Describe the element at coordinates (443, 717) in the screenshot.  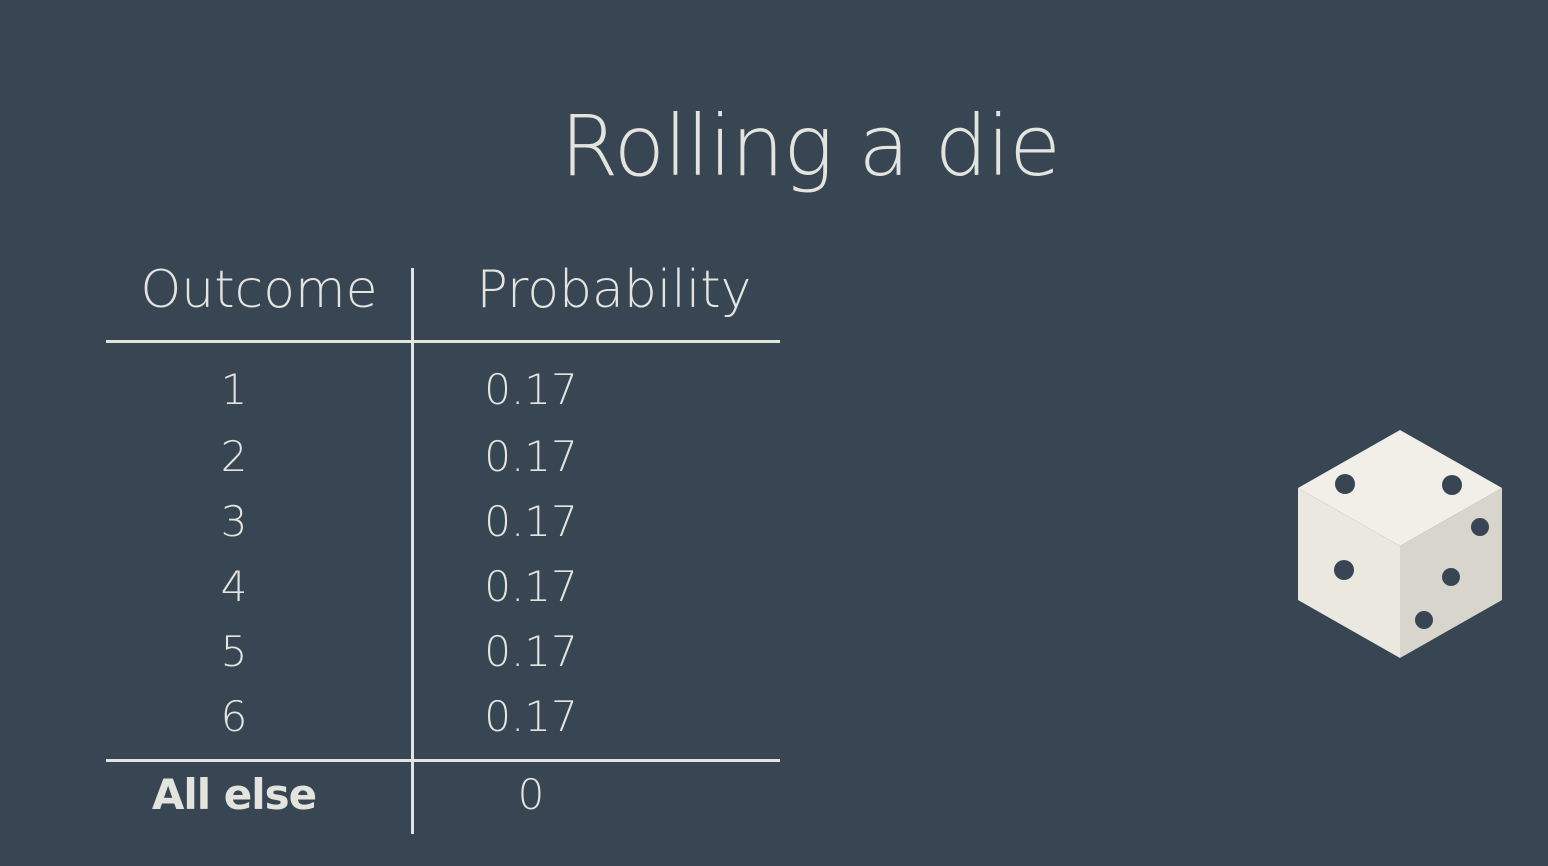
I see `table-row: 6 0.17` at that location.